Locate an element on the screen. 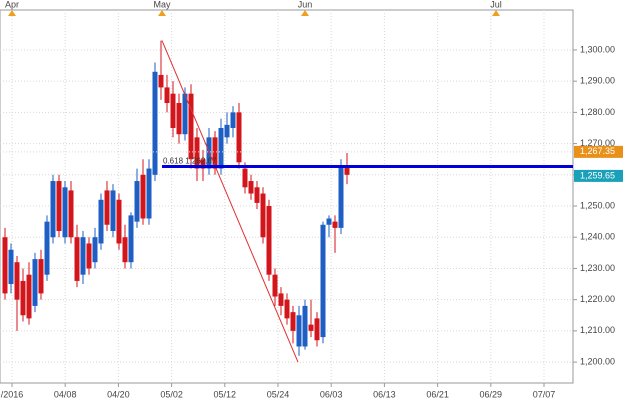 Image resolution: width=623 pixels, height=403 pixels. month-label: May is located at coordinates (162, 4).